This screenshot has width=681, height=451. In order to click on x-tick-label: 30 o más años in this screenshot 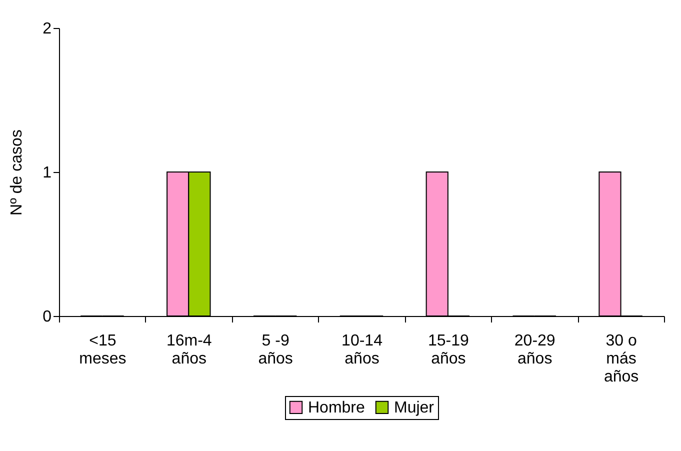, I will do `click(621, 359)`.